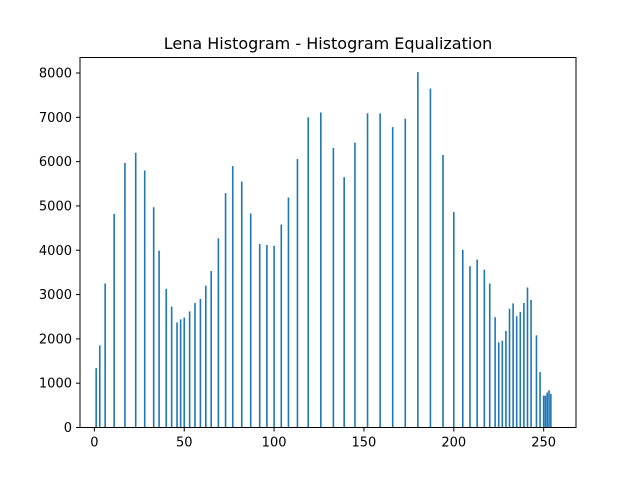 The image size is (640, 480). Describe the element at coordinates (55, 118) in the screenshot. I see `y-tick-label: 7000` at that location.